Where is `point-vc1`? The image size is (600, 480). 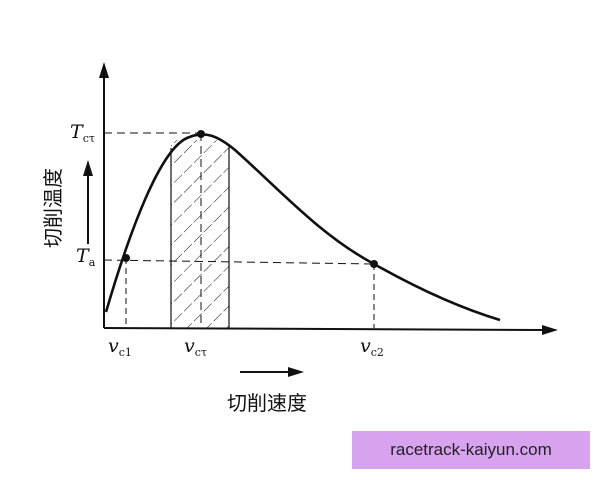 point-vc1 is located at coordinates (126, 258).